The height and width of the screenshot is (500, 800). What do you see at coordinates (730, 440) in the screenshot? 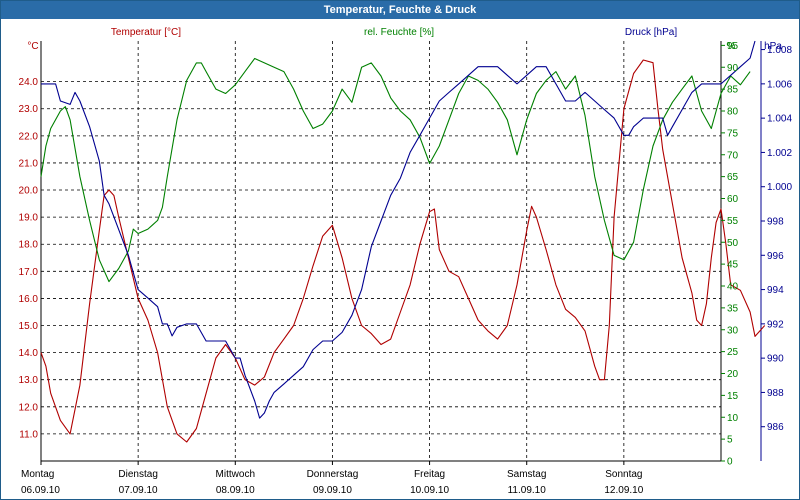
I see `humidity-tick-label: 5` at bounding box center [730, 440].